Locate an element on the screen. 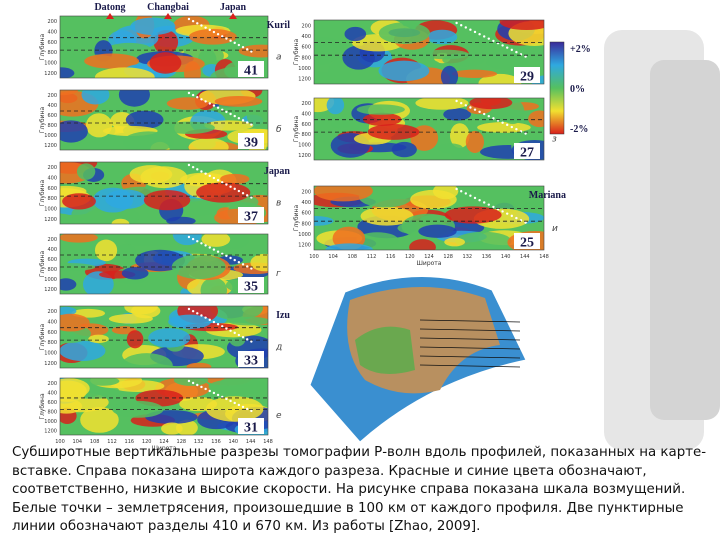  panel-letter: з is located at coordinates (554, 139).